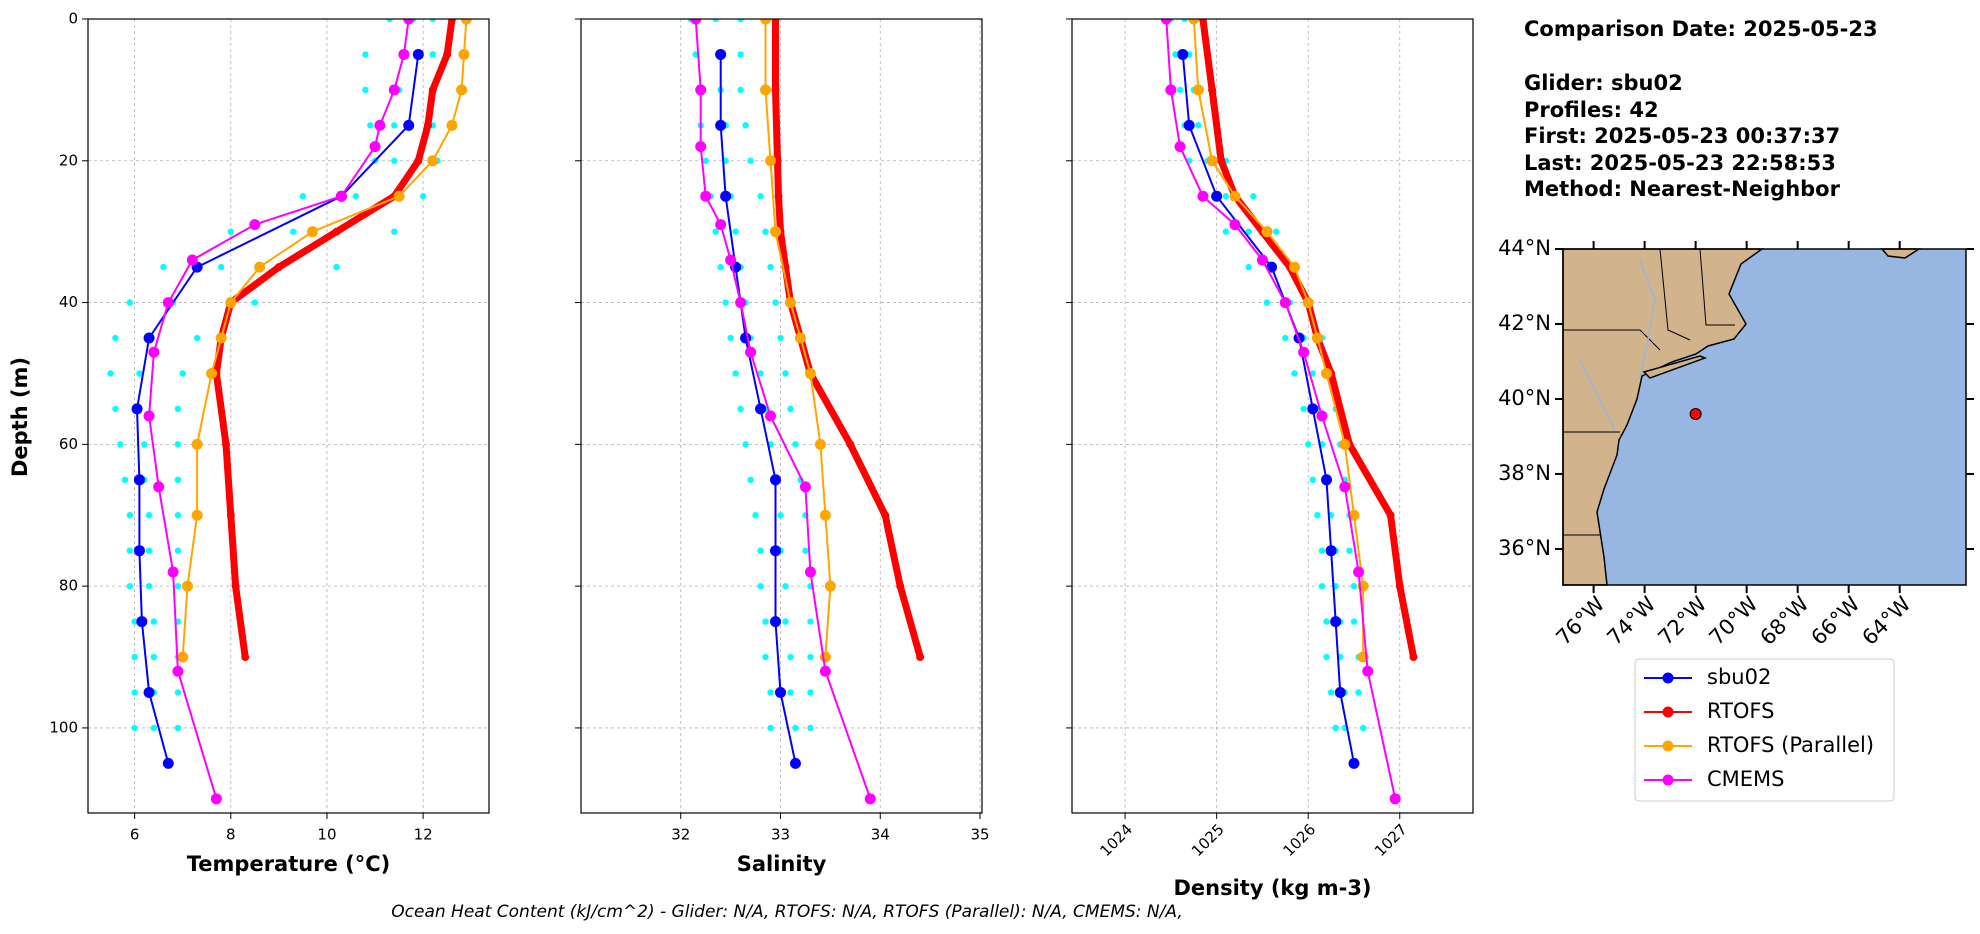 This screenshot has height=934, width=1980. I want to click on legend-label: RTOFS (Parallel), so click(1790, 745).